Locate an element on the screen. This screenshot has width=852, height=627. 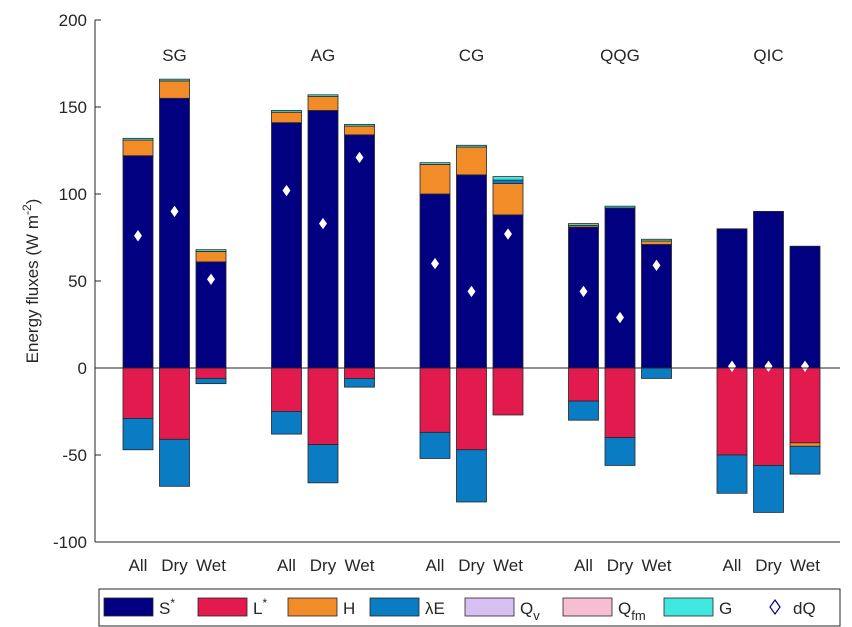
legend-label: G is located at coordinates (725, 608).